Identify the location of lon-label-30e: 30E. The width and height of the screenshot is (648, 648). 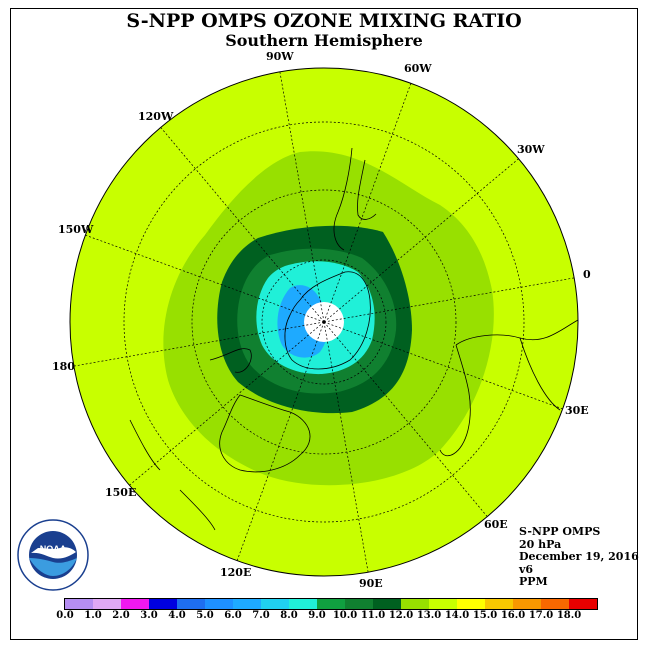
(577, 410).